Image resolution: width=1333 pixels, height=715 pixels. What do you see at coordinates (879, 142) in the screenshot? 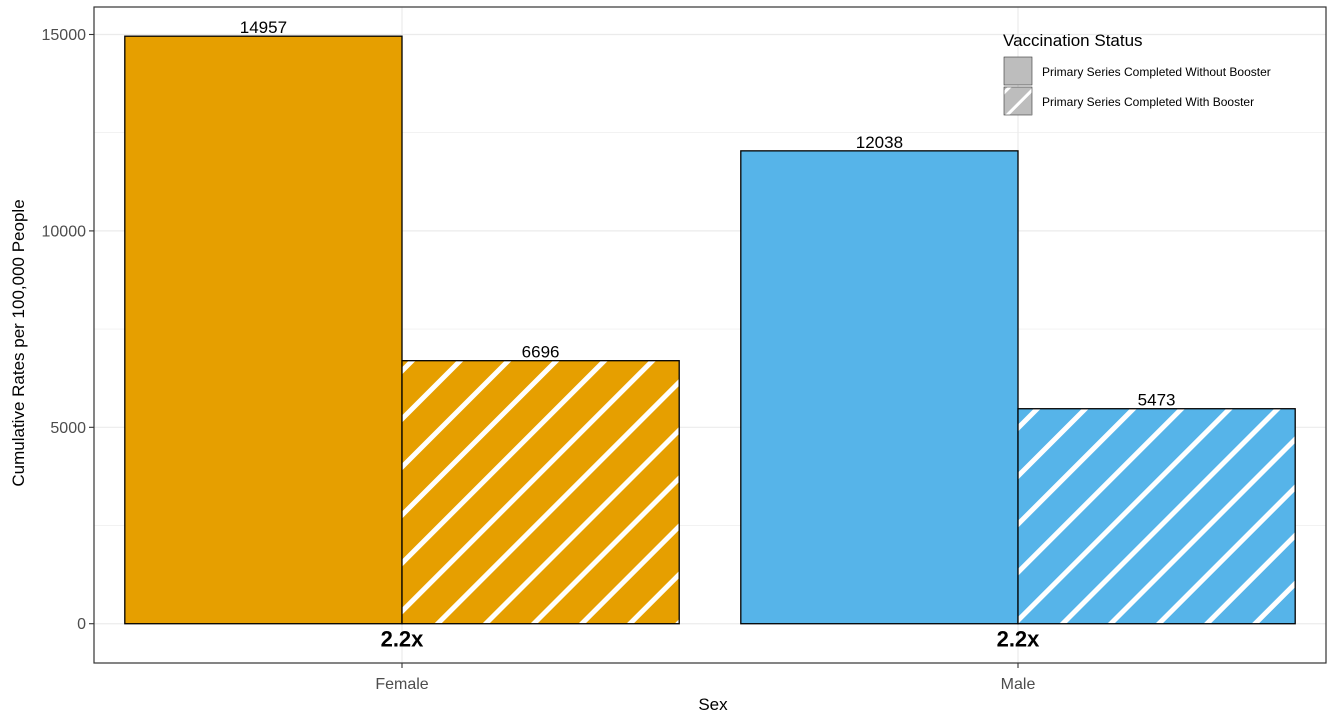
I see `value-label-male-primary-series-completed-without-booster: 12038` at bounding box center [879, 142].